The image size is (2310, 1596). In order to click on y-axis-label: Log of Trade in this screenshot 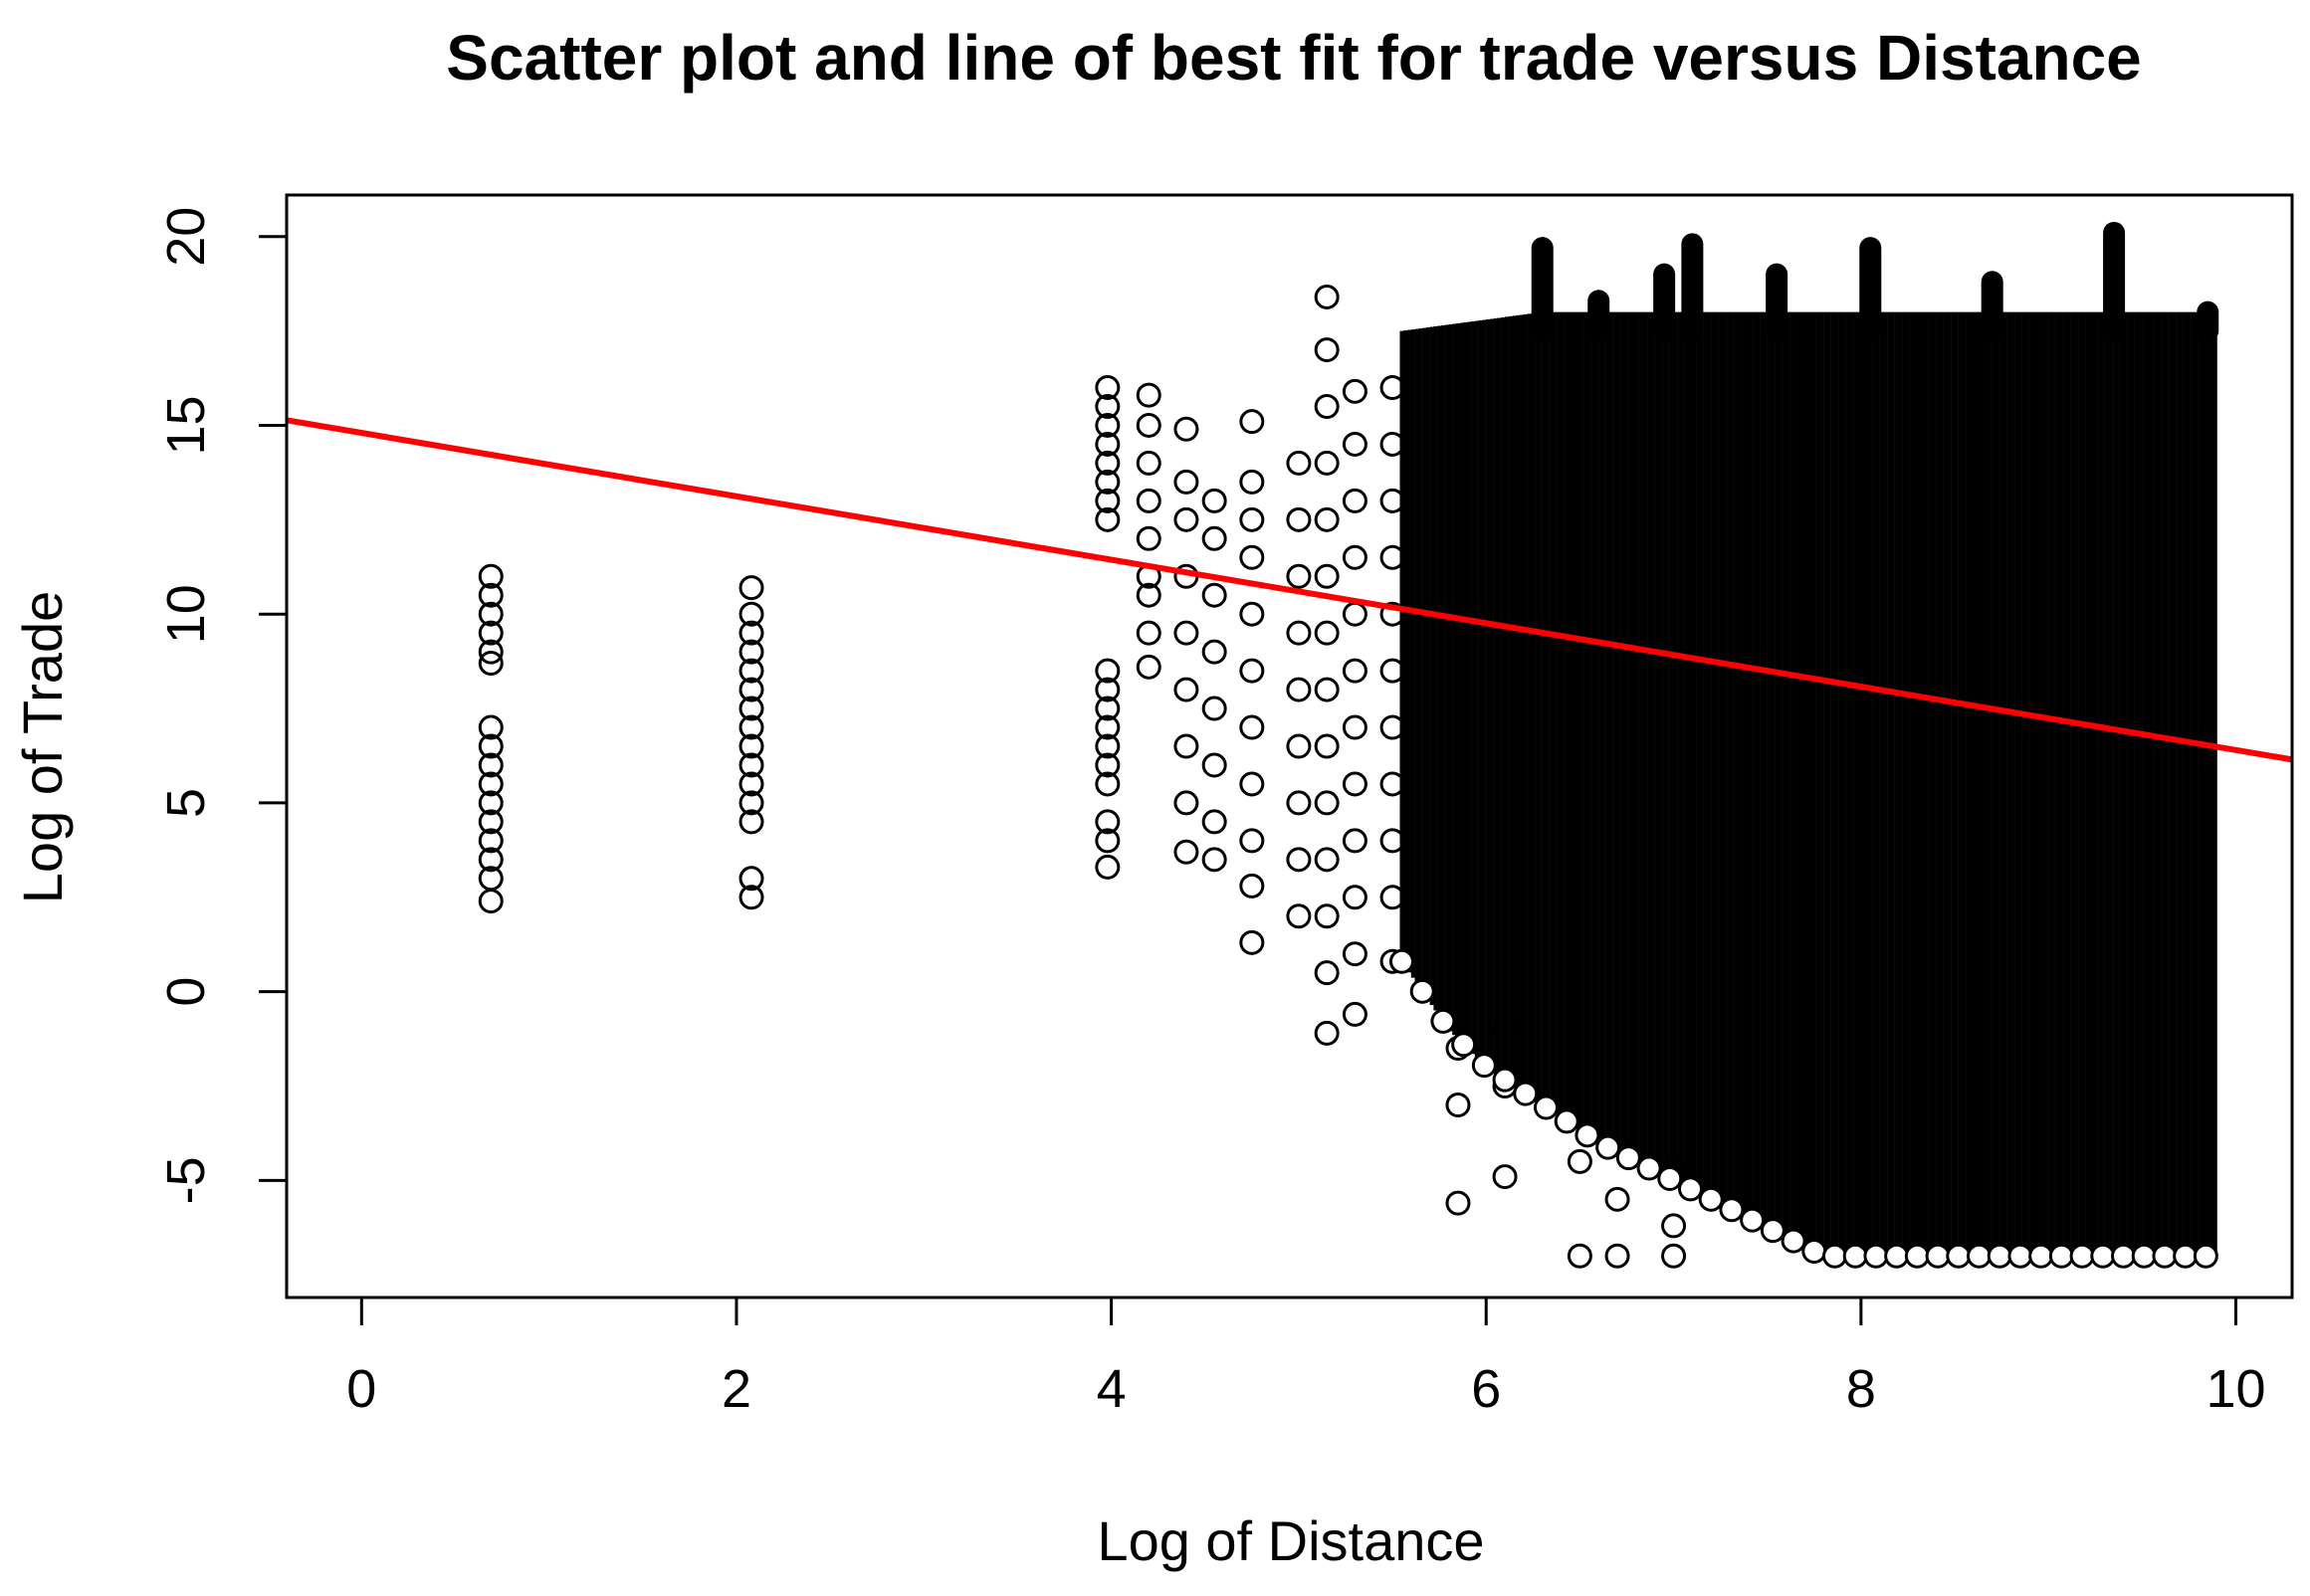, I will do `click(42, 747)`.